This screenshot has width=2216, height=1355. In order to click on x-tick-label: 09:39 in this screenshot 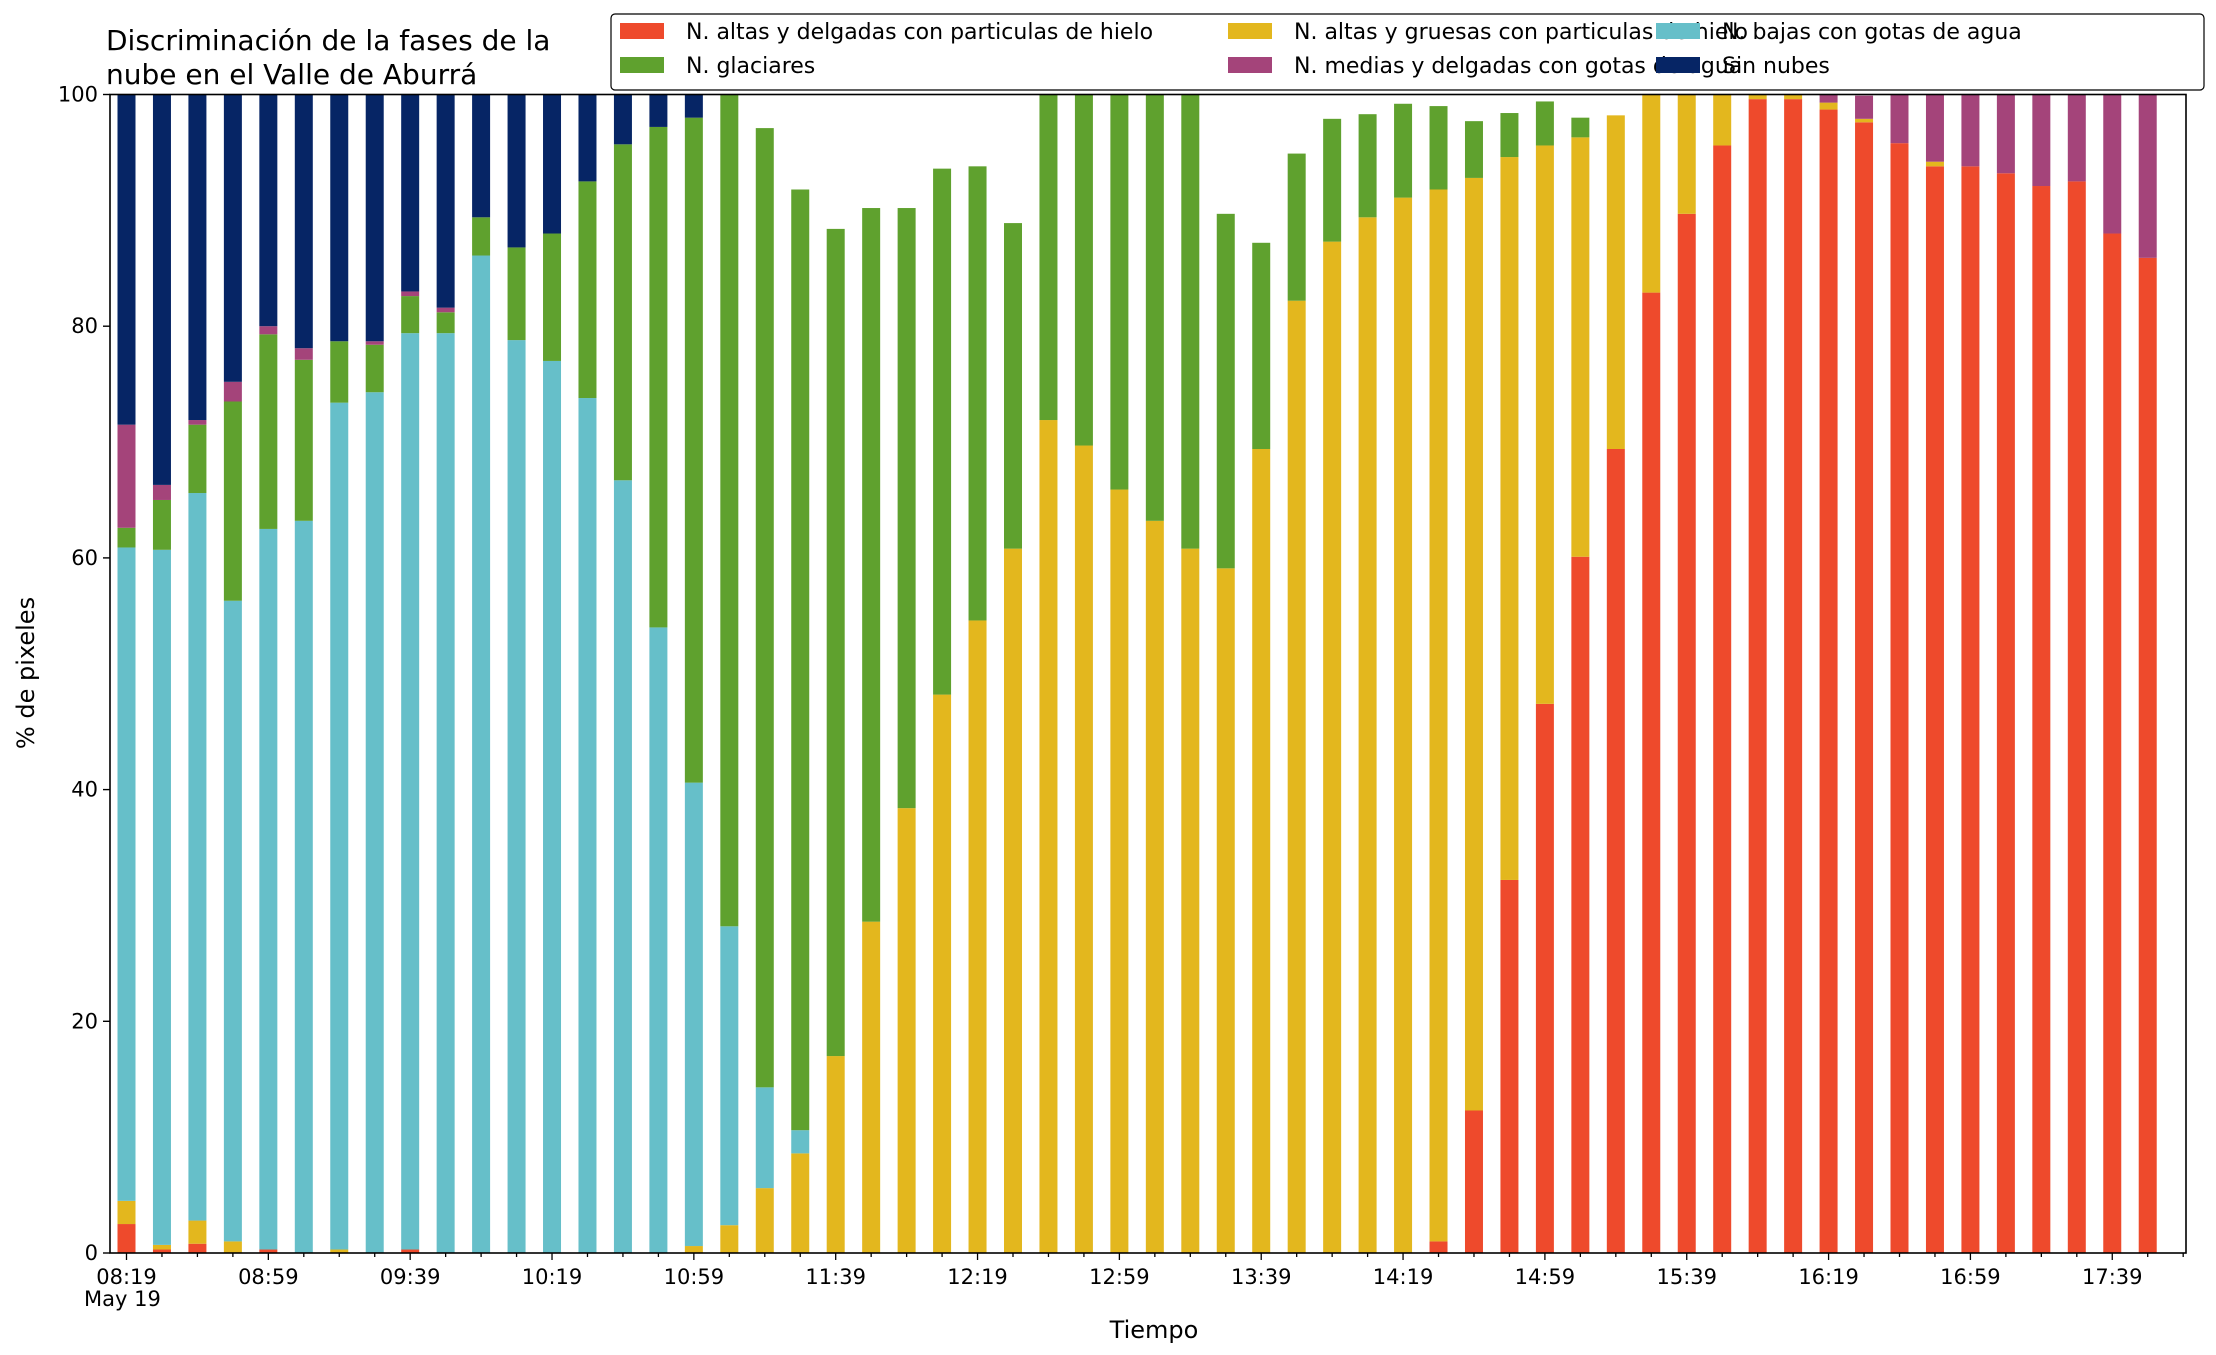, I will do `click(410, 1277)`.